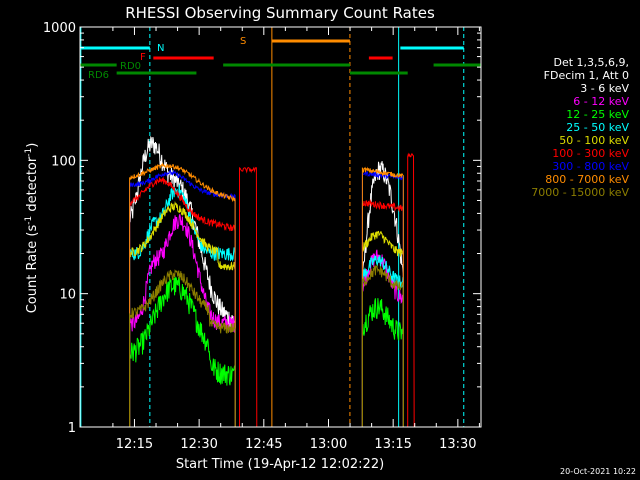 This screenshot has width=640, height=480. Describe the element at coordinates (597, 114) in the screenshot. I see `legend-entry: 12 - 25 keV` at that location.